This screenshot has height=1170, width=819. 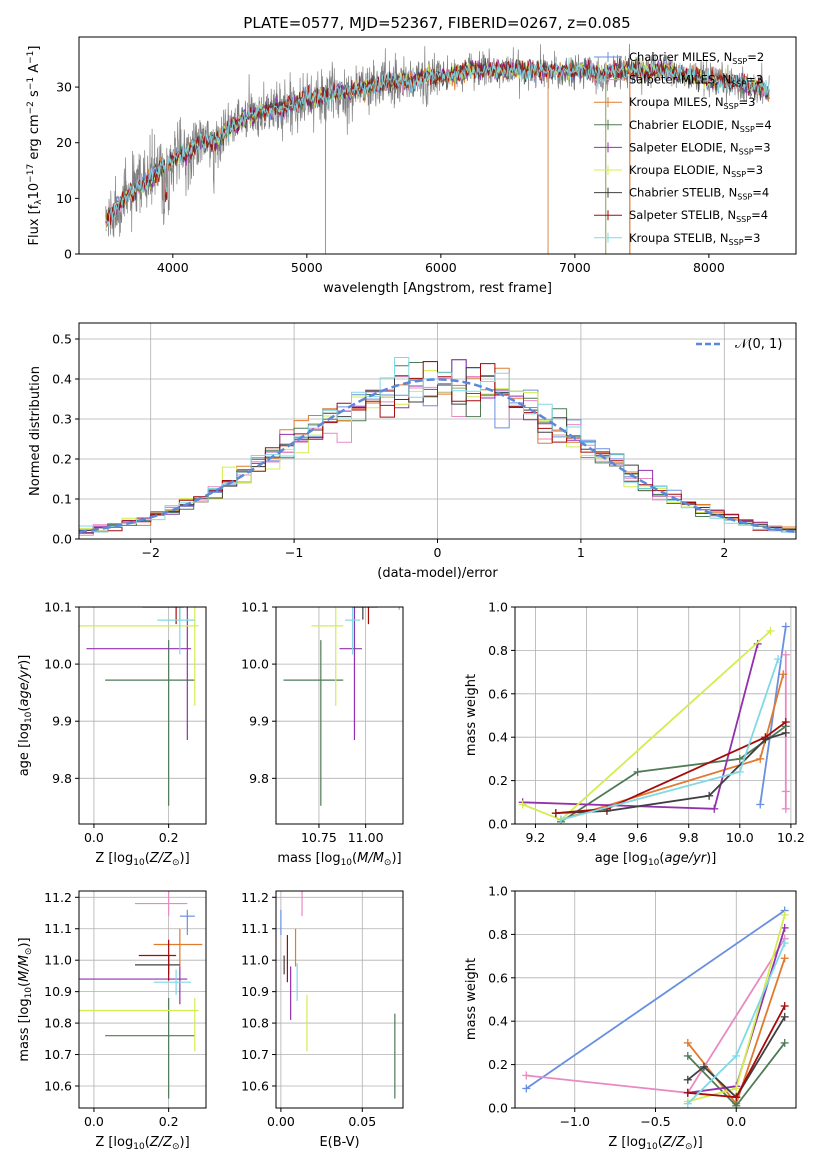 What do you see at coordinates (696, 81) in the screenshot?
I see `legend-label: Salpeter MILES, NSSP=3` at bounding box center [696, 81].